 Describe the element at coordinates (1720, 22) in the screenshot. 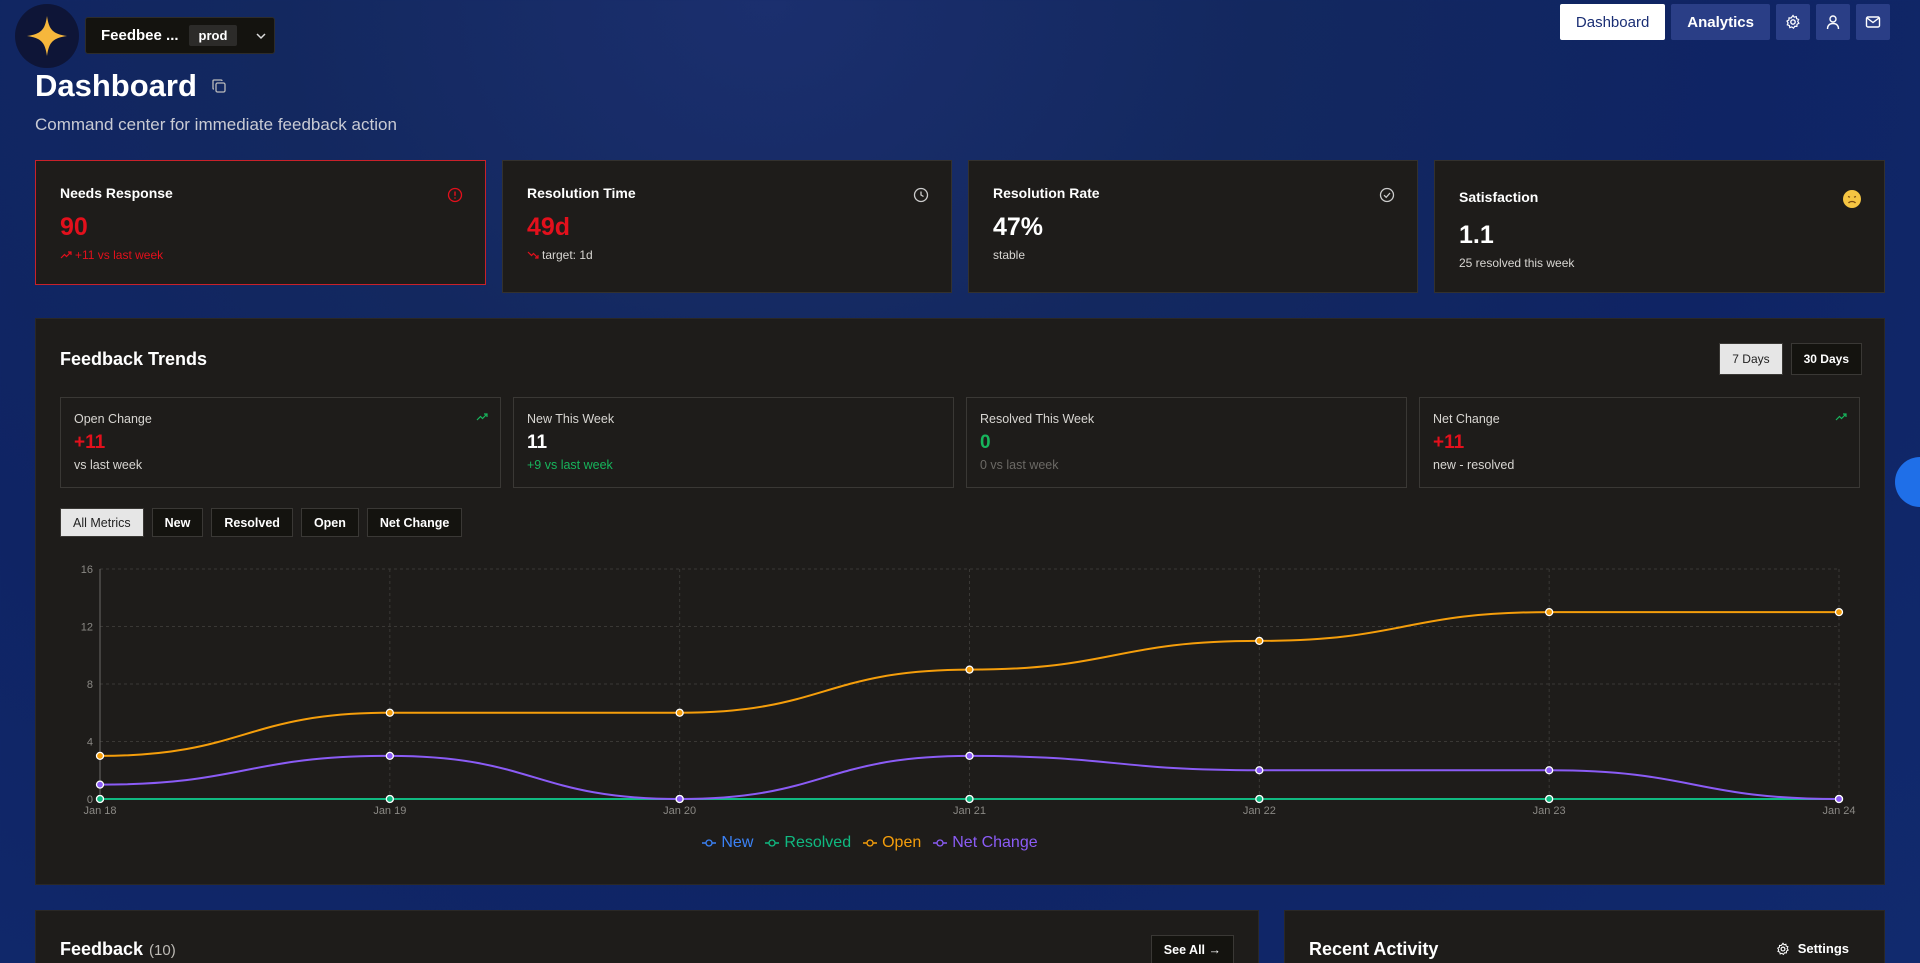

I see `nav-analytics-button: Analytics` at that location.